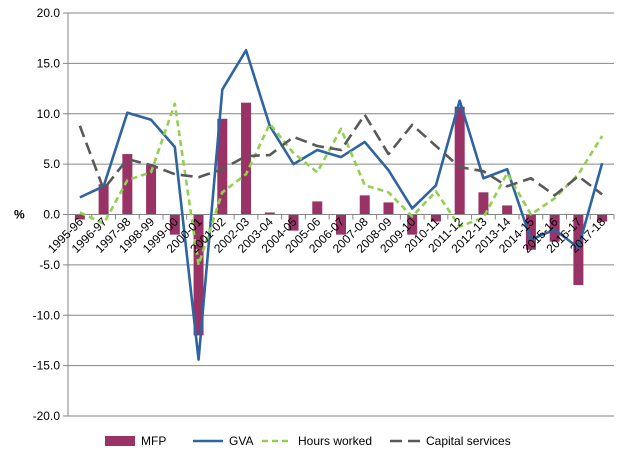 The width and height of the screenshot is (622, 456). Describe the element at coordinates (153, 441) in the screenshot. I see `legend-label: MFP` at that location.